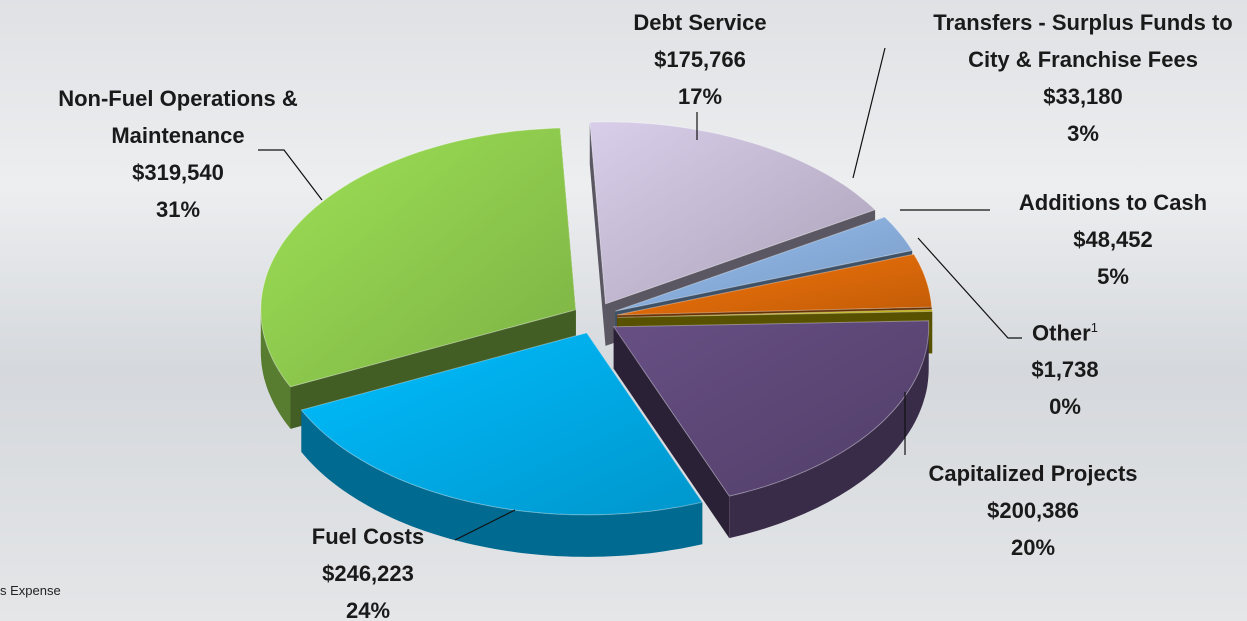 This screenshot has height=621, width=1247. What do you see at coordinates (1065, 333) in the screenshot?
I see `category-label: Other1` at bounding box center [1065, 333].